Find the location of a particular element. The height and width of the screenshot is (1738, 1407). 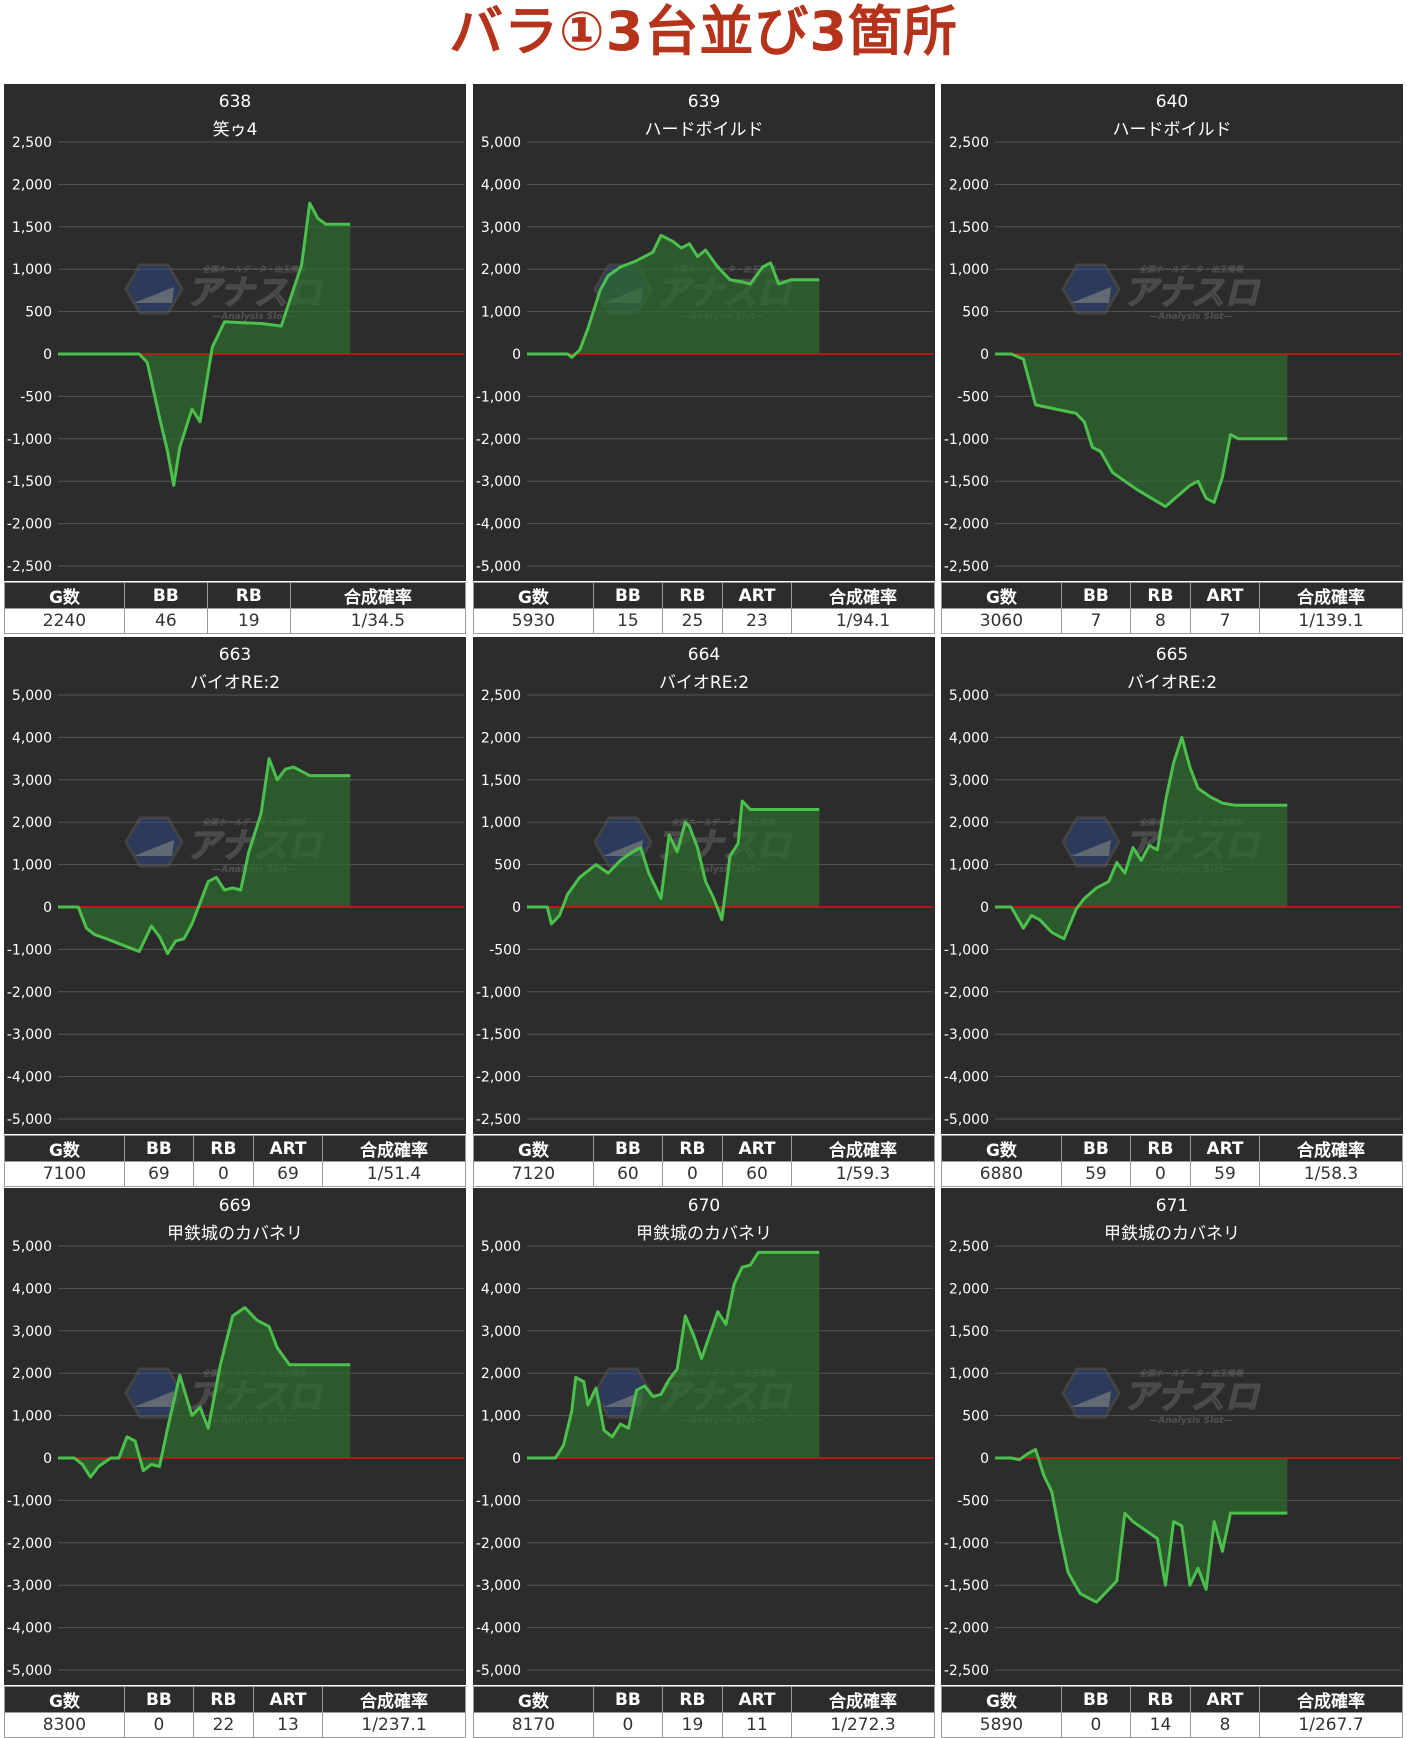

y-tick-label: -1,500 is located at coordinates (966, 1586).